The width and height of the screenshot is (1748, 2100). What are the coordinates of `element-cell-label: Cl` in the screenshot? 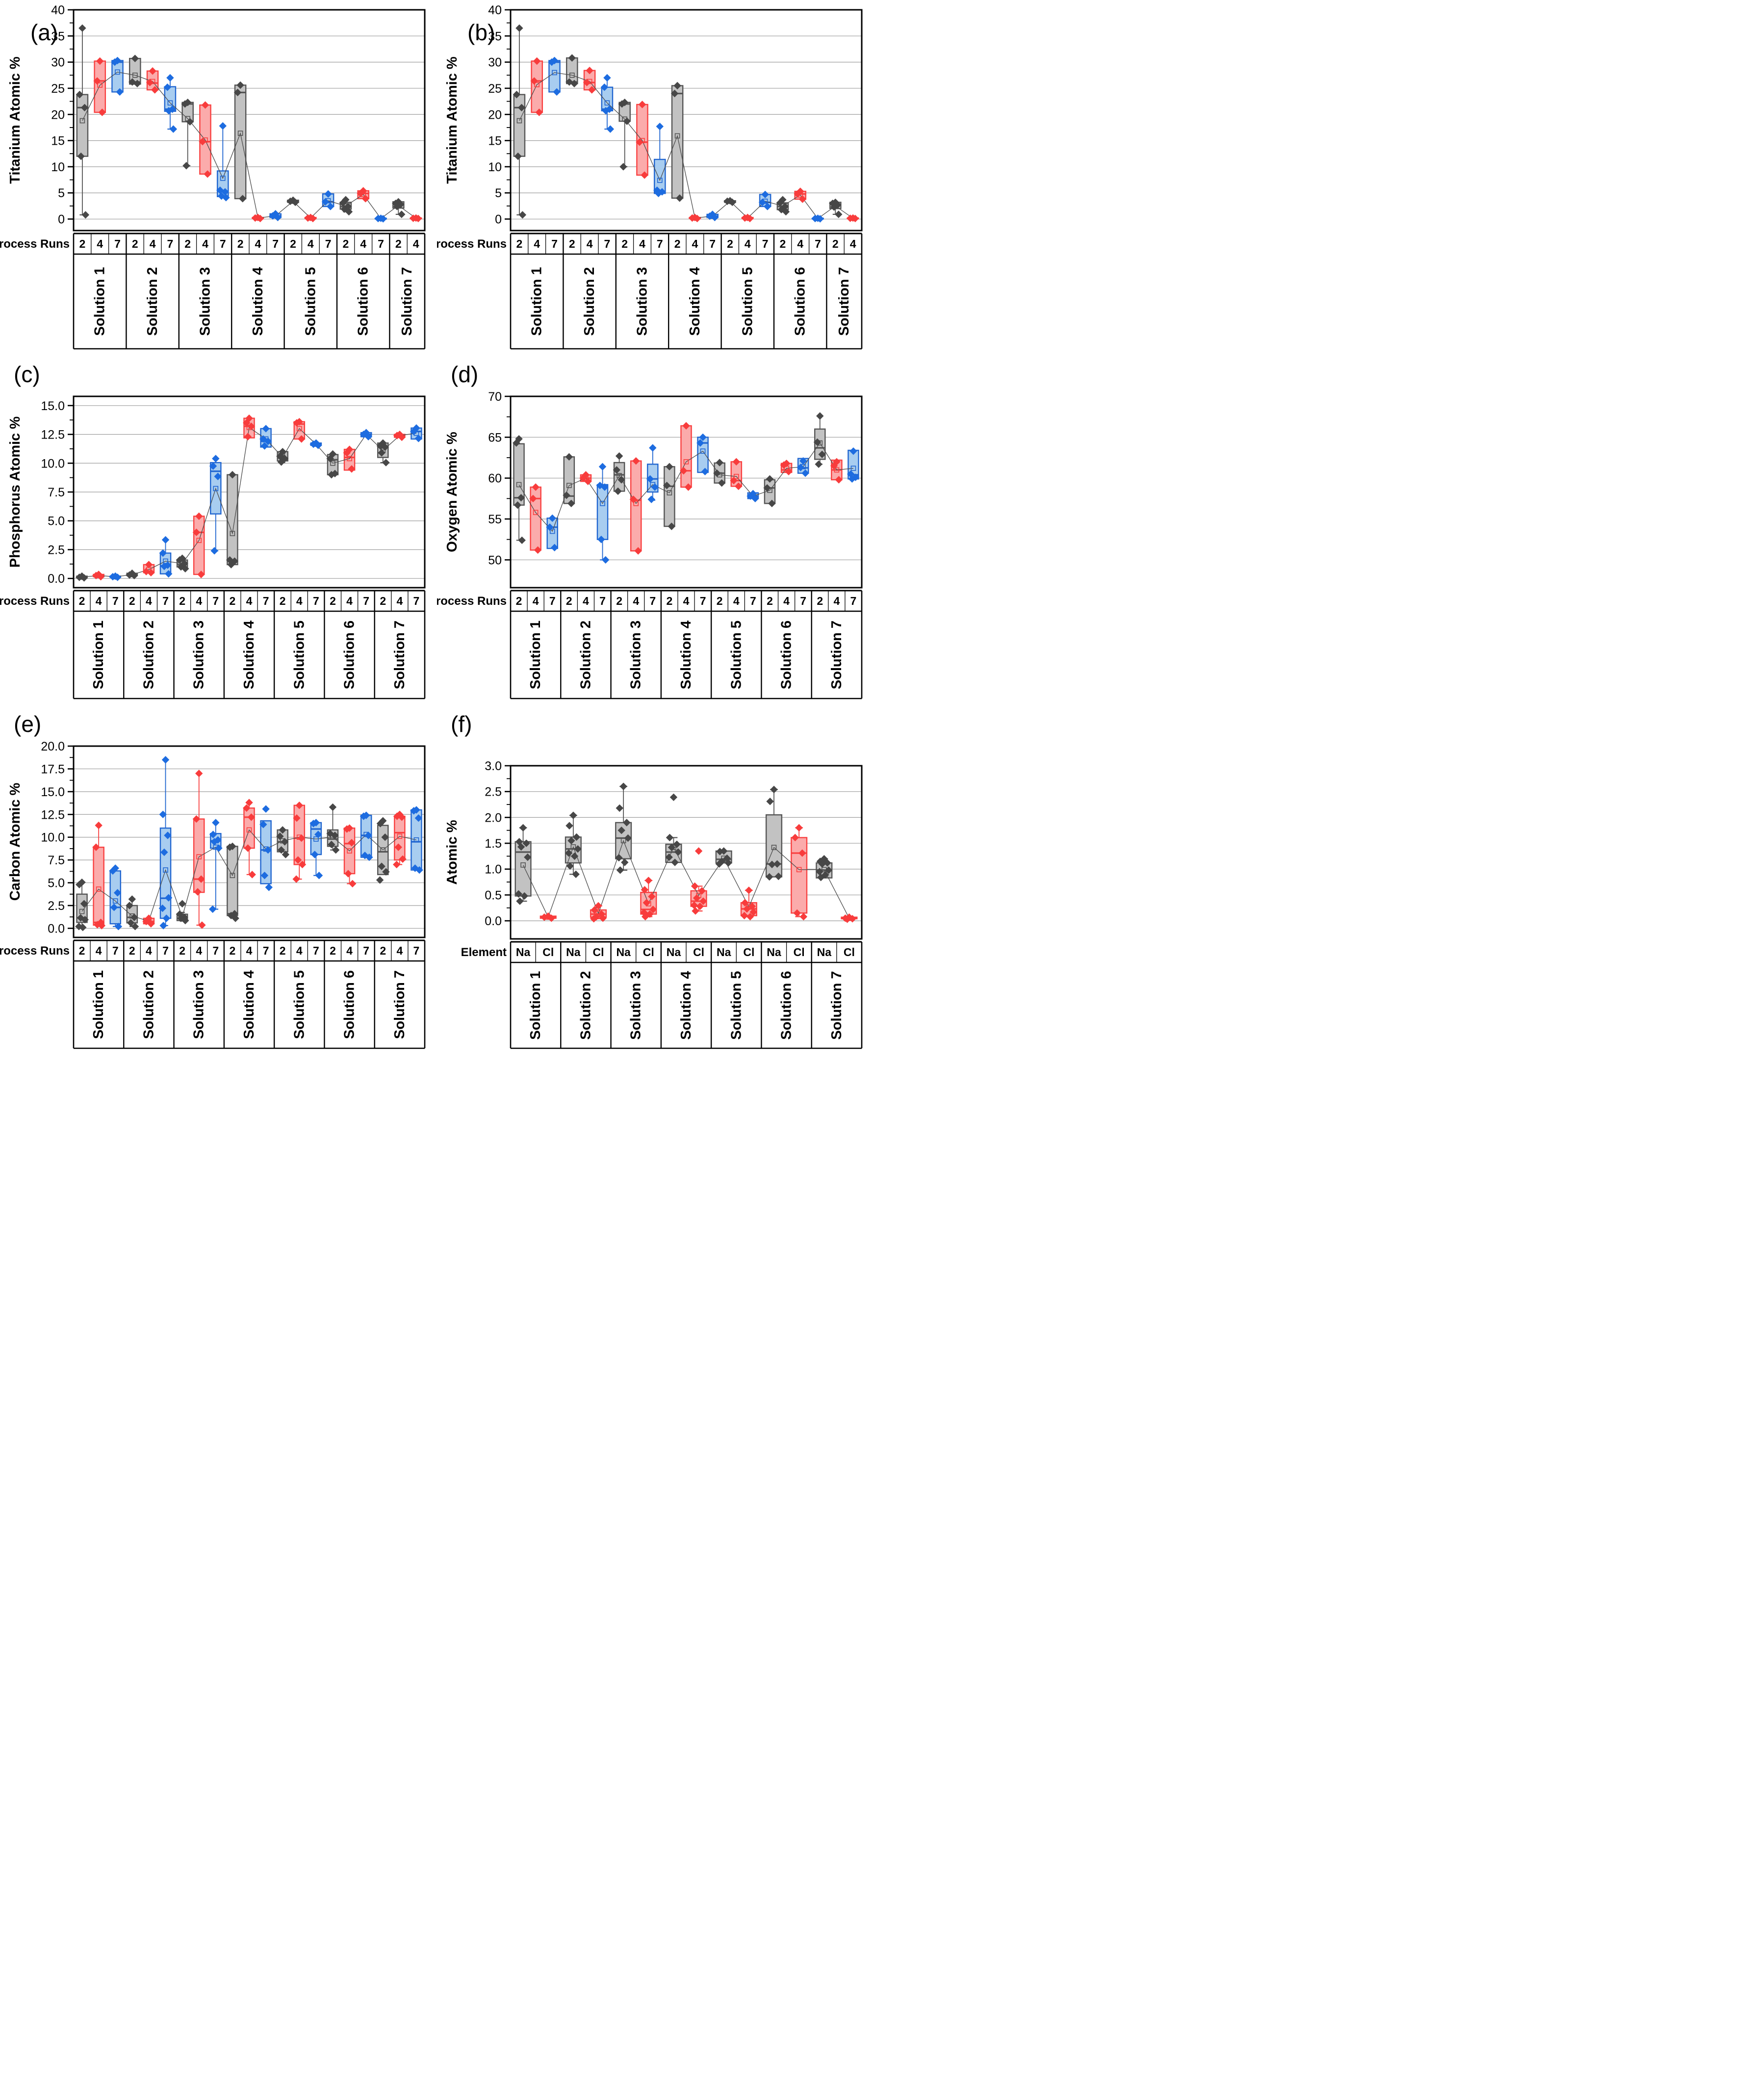 It's located at (598, 953).